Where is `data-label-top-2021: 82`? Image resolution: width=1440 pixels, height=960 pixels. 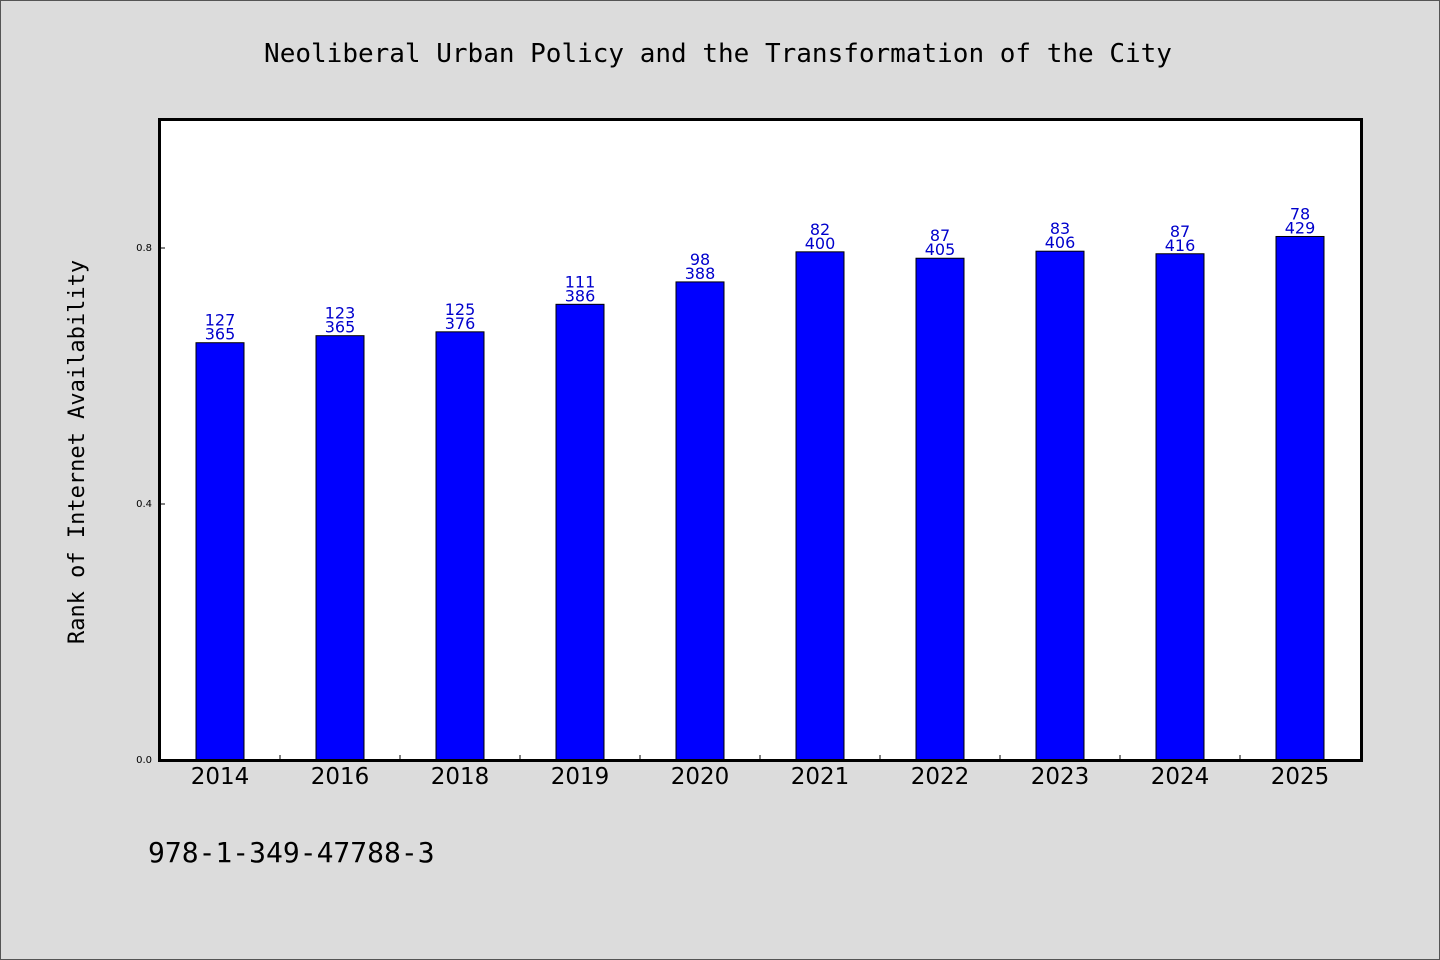 data-label-top-2021: 82 is located at coordinates (820, 229).